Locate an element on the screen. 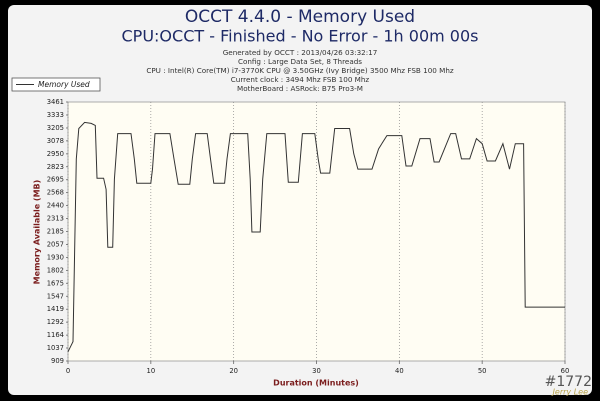 This screenshot has width=600, height=401. y-tick-label: 2568 is located at coordinates (55, 193).